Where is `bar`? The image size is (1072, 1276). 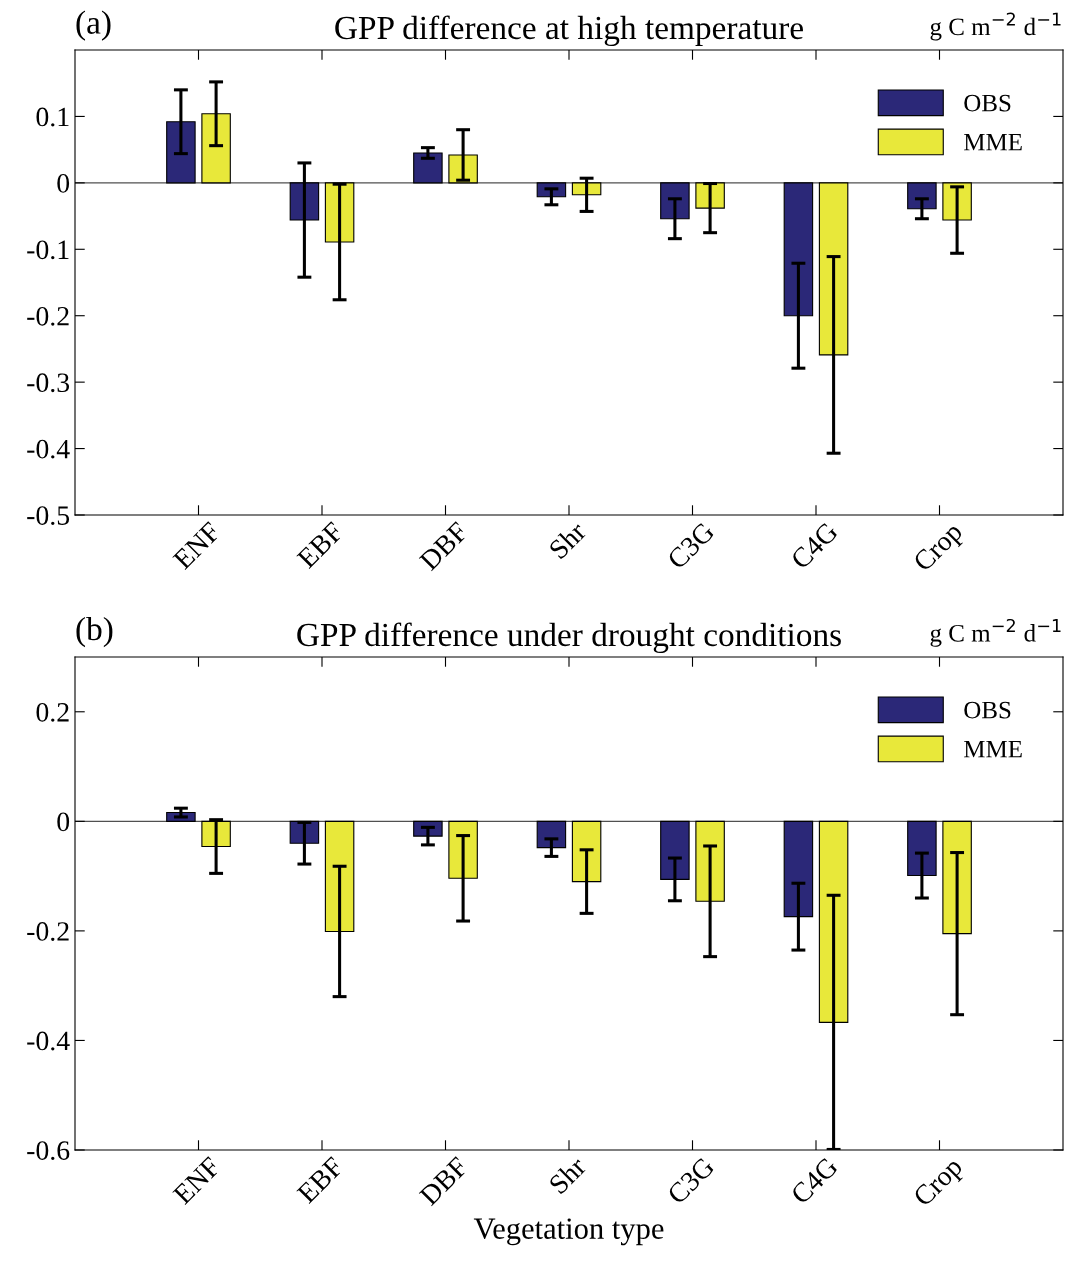
bar is located at coordinates (428, 168).